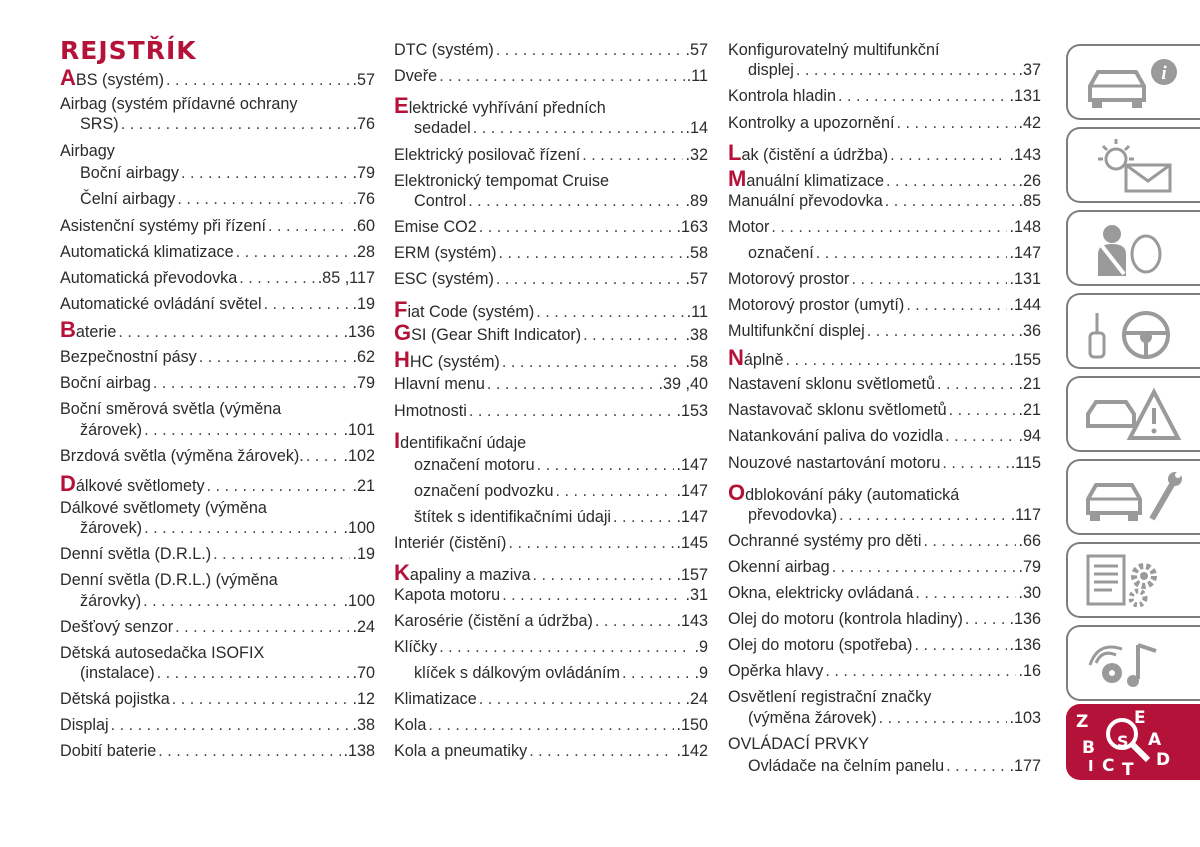  I want to click on page-reference: .62, so click(363, 357).